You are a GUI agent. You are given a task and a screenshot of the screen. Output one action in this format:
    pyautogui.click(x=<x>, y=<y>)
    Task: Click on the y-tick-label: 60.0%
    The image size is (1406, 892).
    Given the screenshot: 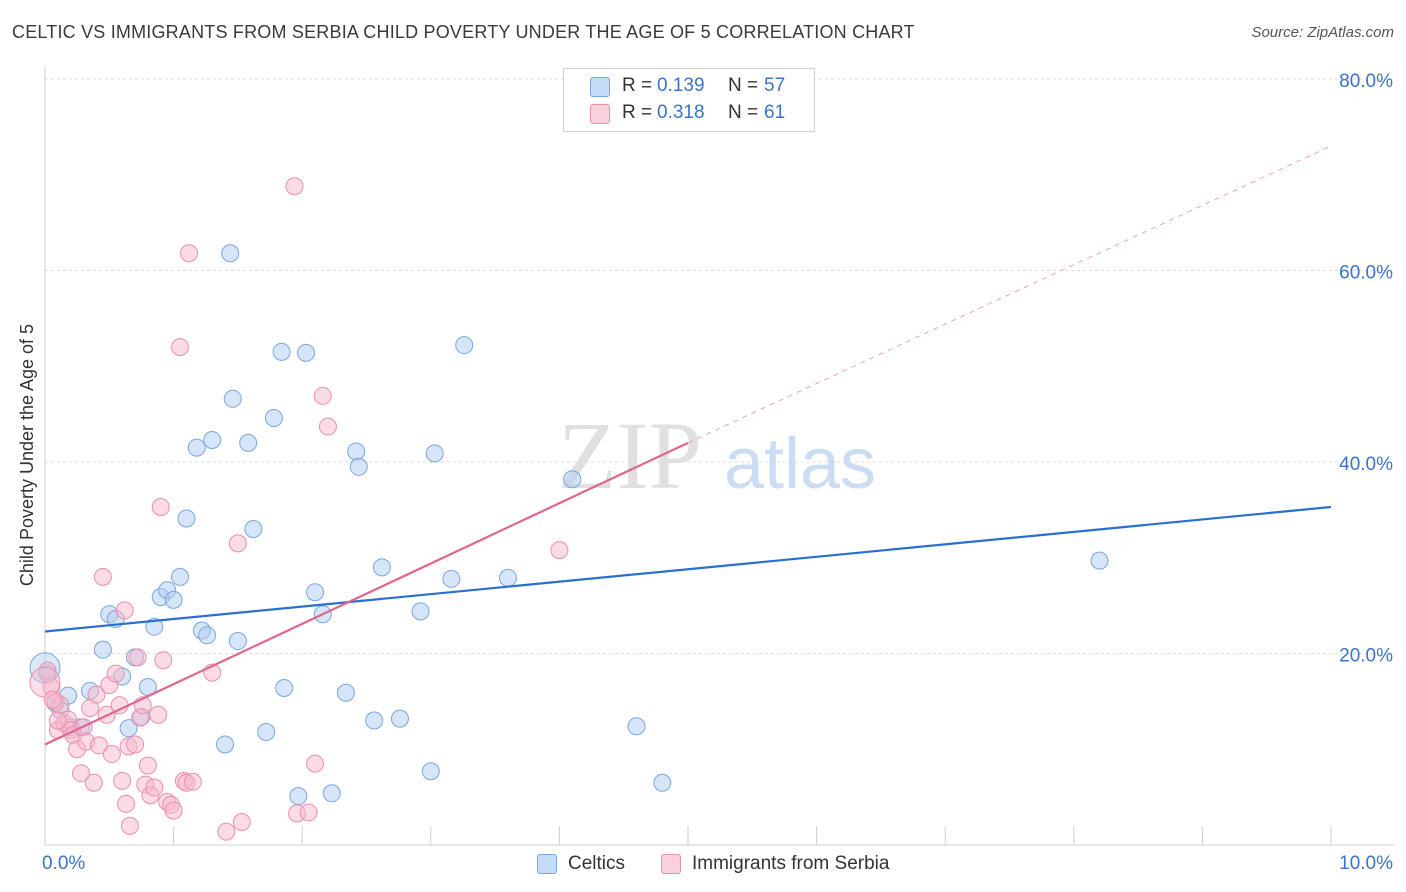 What is the action you would take?
    pyautogui.click(x=1366, y=273)
    